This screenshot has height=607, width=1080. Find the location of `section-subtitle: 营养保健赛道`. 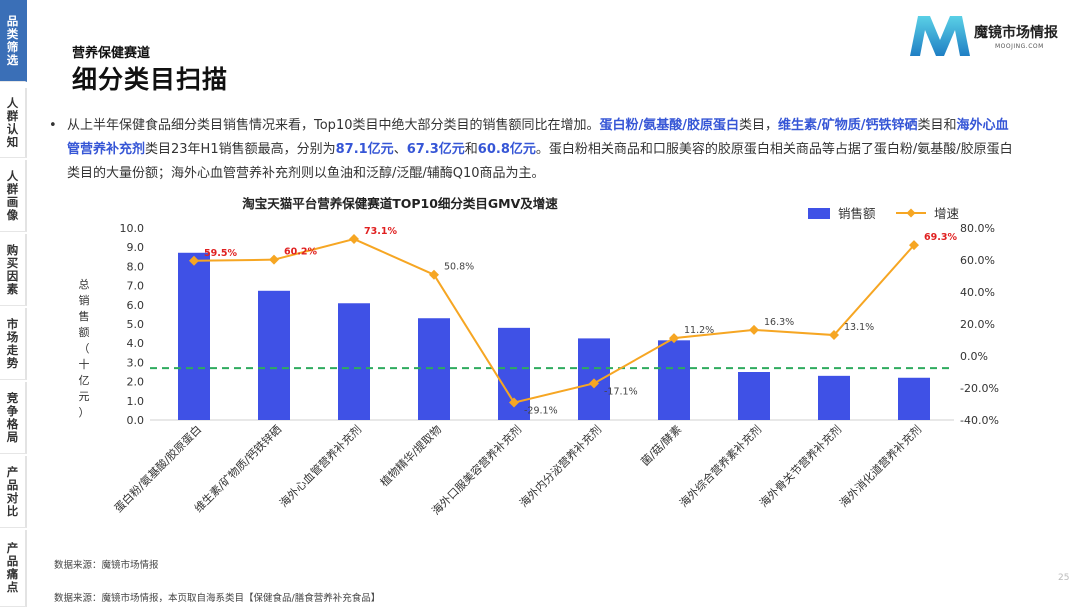

section-subtitle: 营养保健赛道 is located at coordinates (111, 53).